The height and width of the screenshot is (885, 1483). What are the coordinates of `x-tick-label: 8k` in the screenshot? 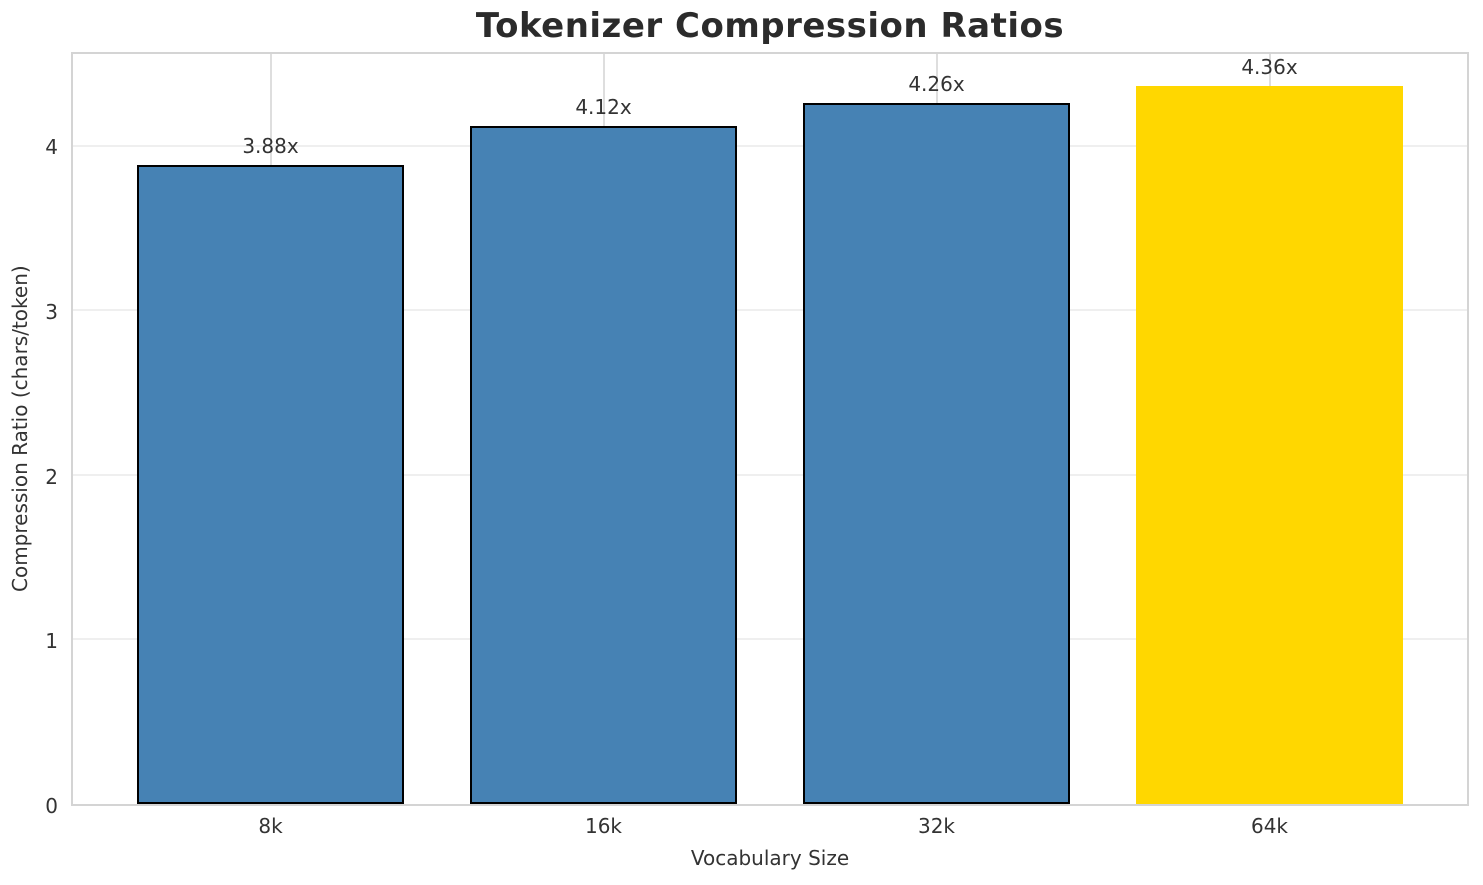 It's located at (270, 826).